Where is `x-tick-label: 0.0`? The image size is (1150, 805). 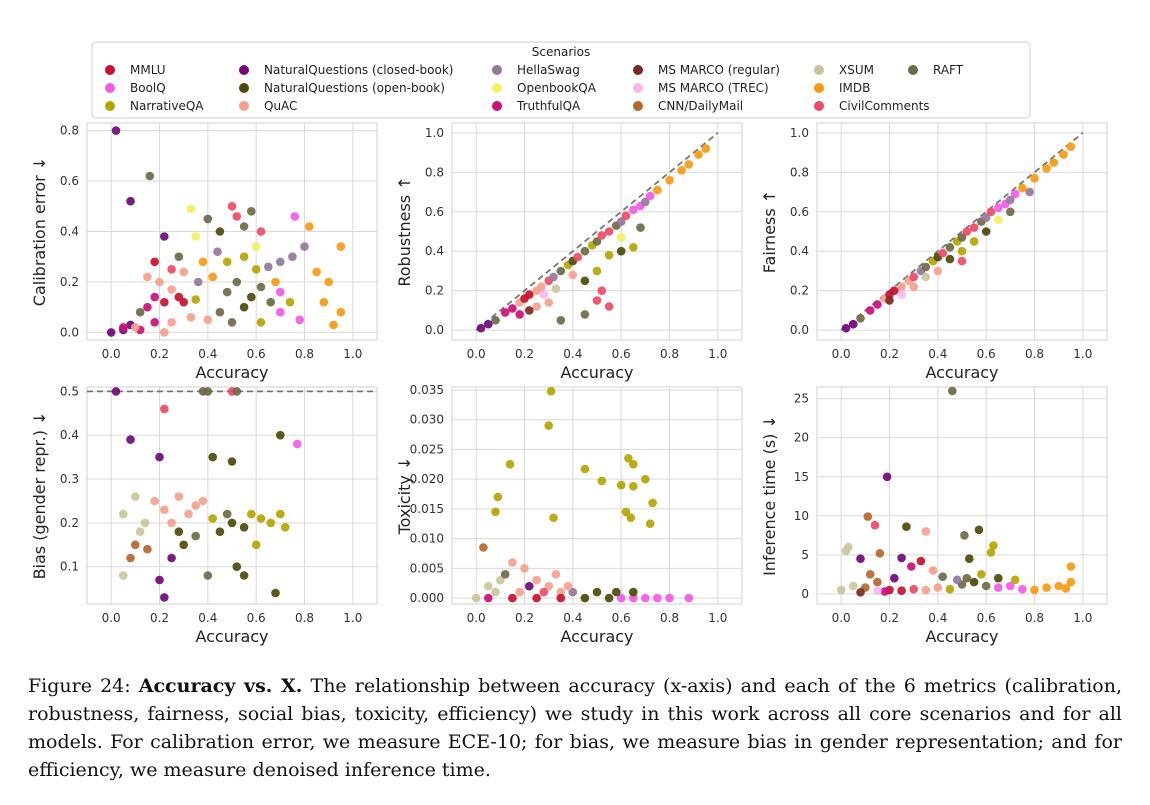 x-tick-label: 0.0 is located at coordinates (841, 354).